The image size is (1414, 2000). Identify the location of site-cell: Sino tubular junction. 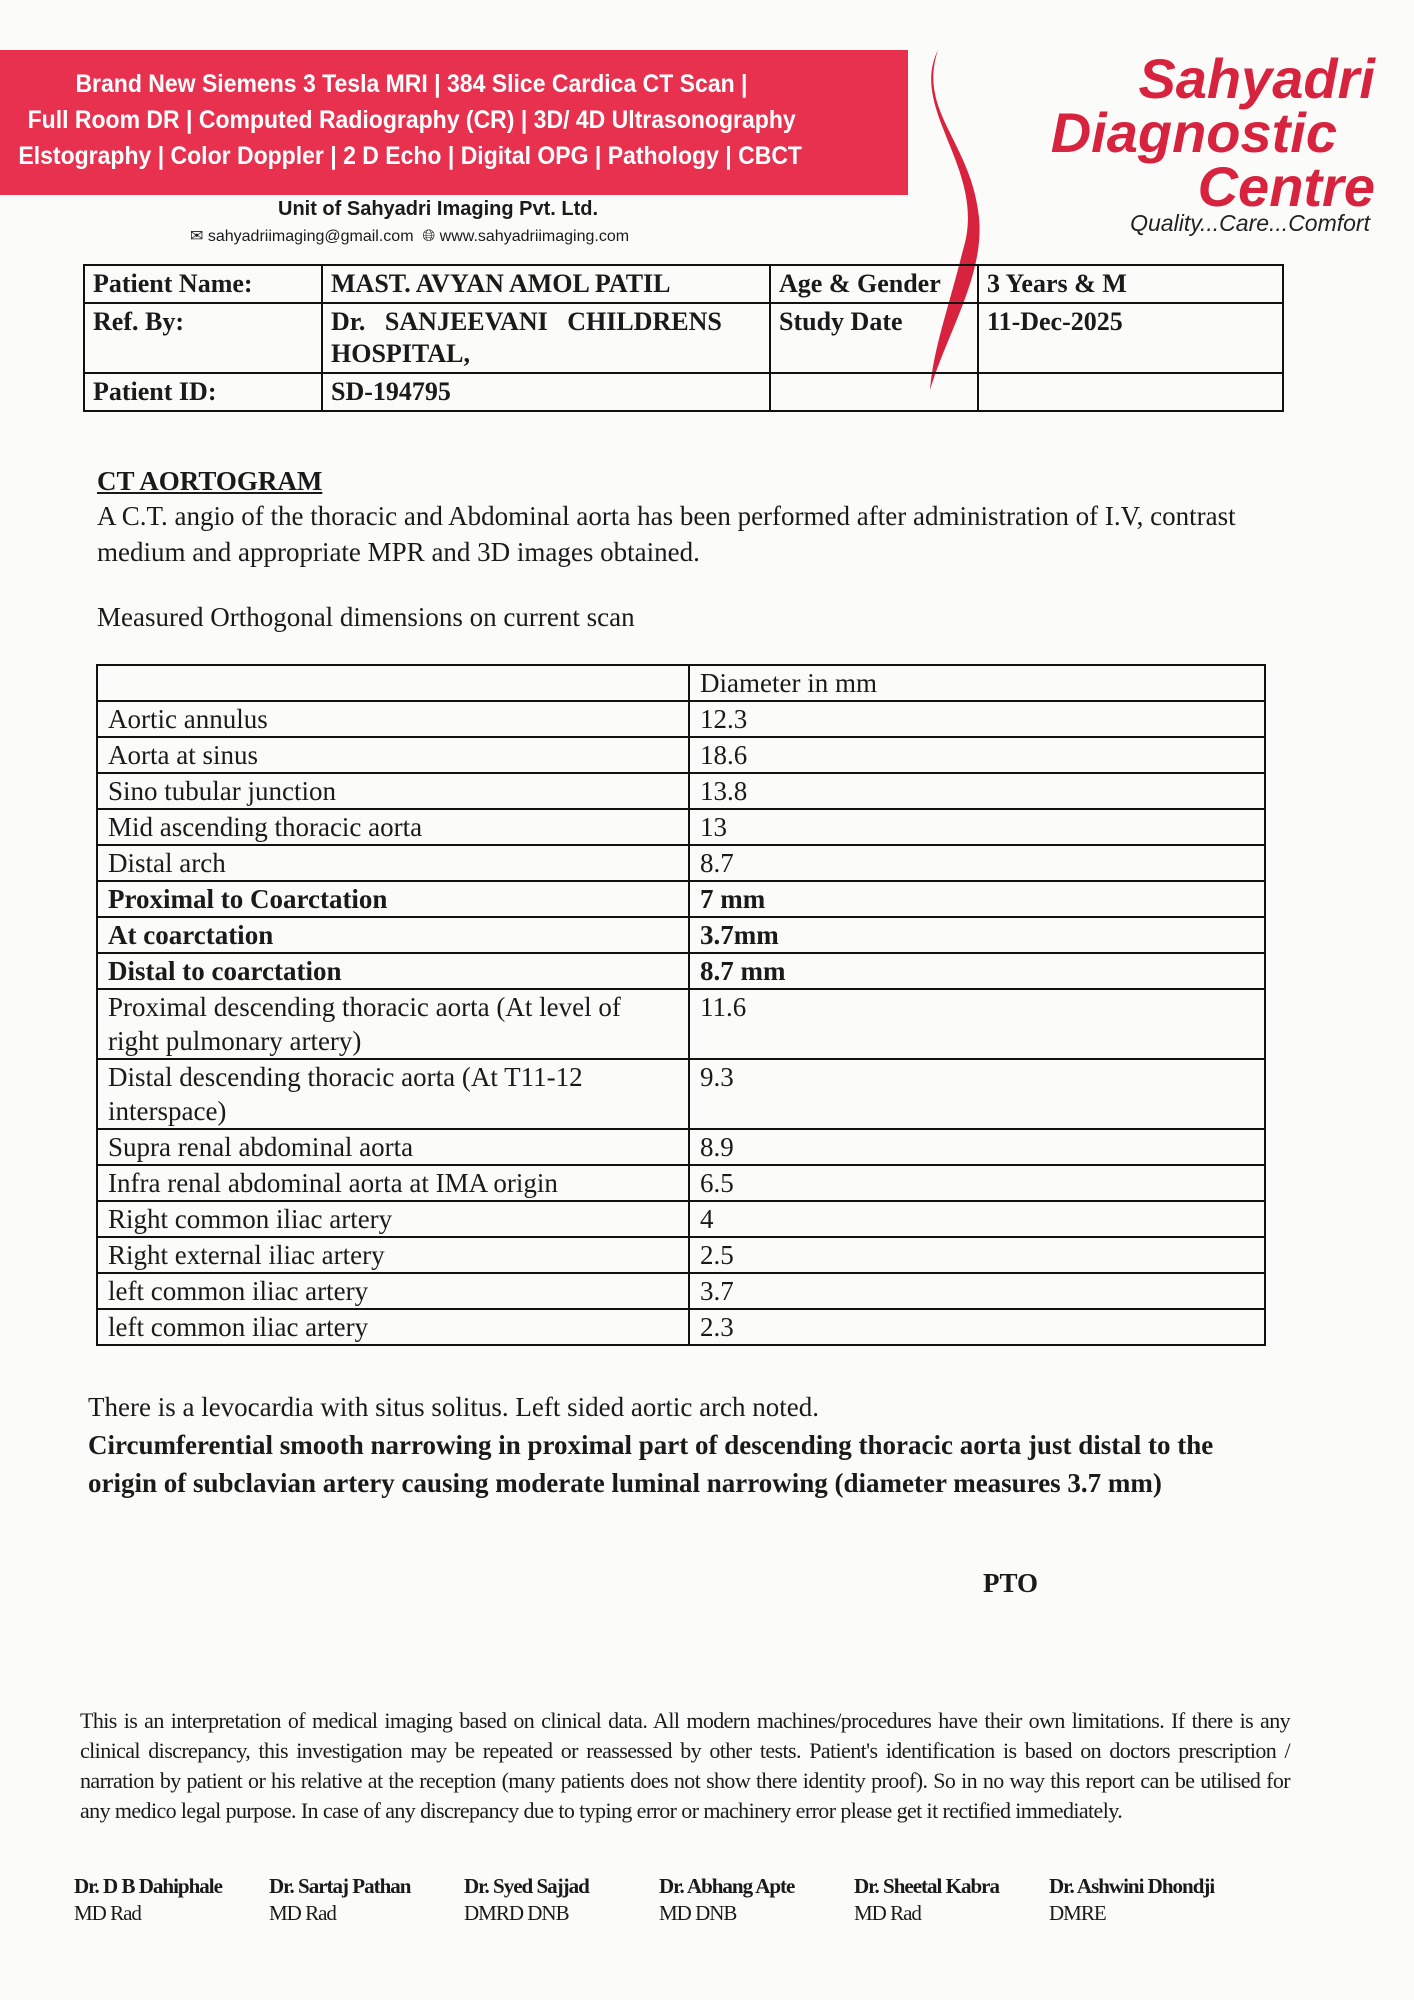
(393, 791).